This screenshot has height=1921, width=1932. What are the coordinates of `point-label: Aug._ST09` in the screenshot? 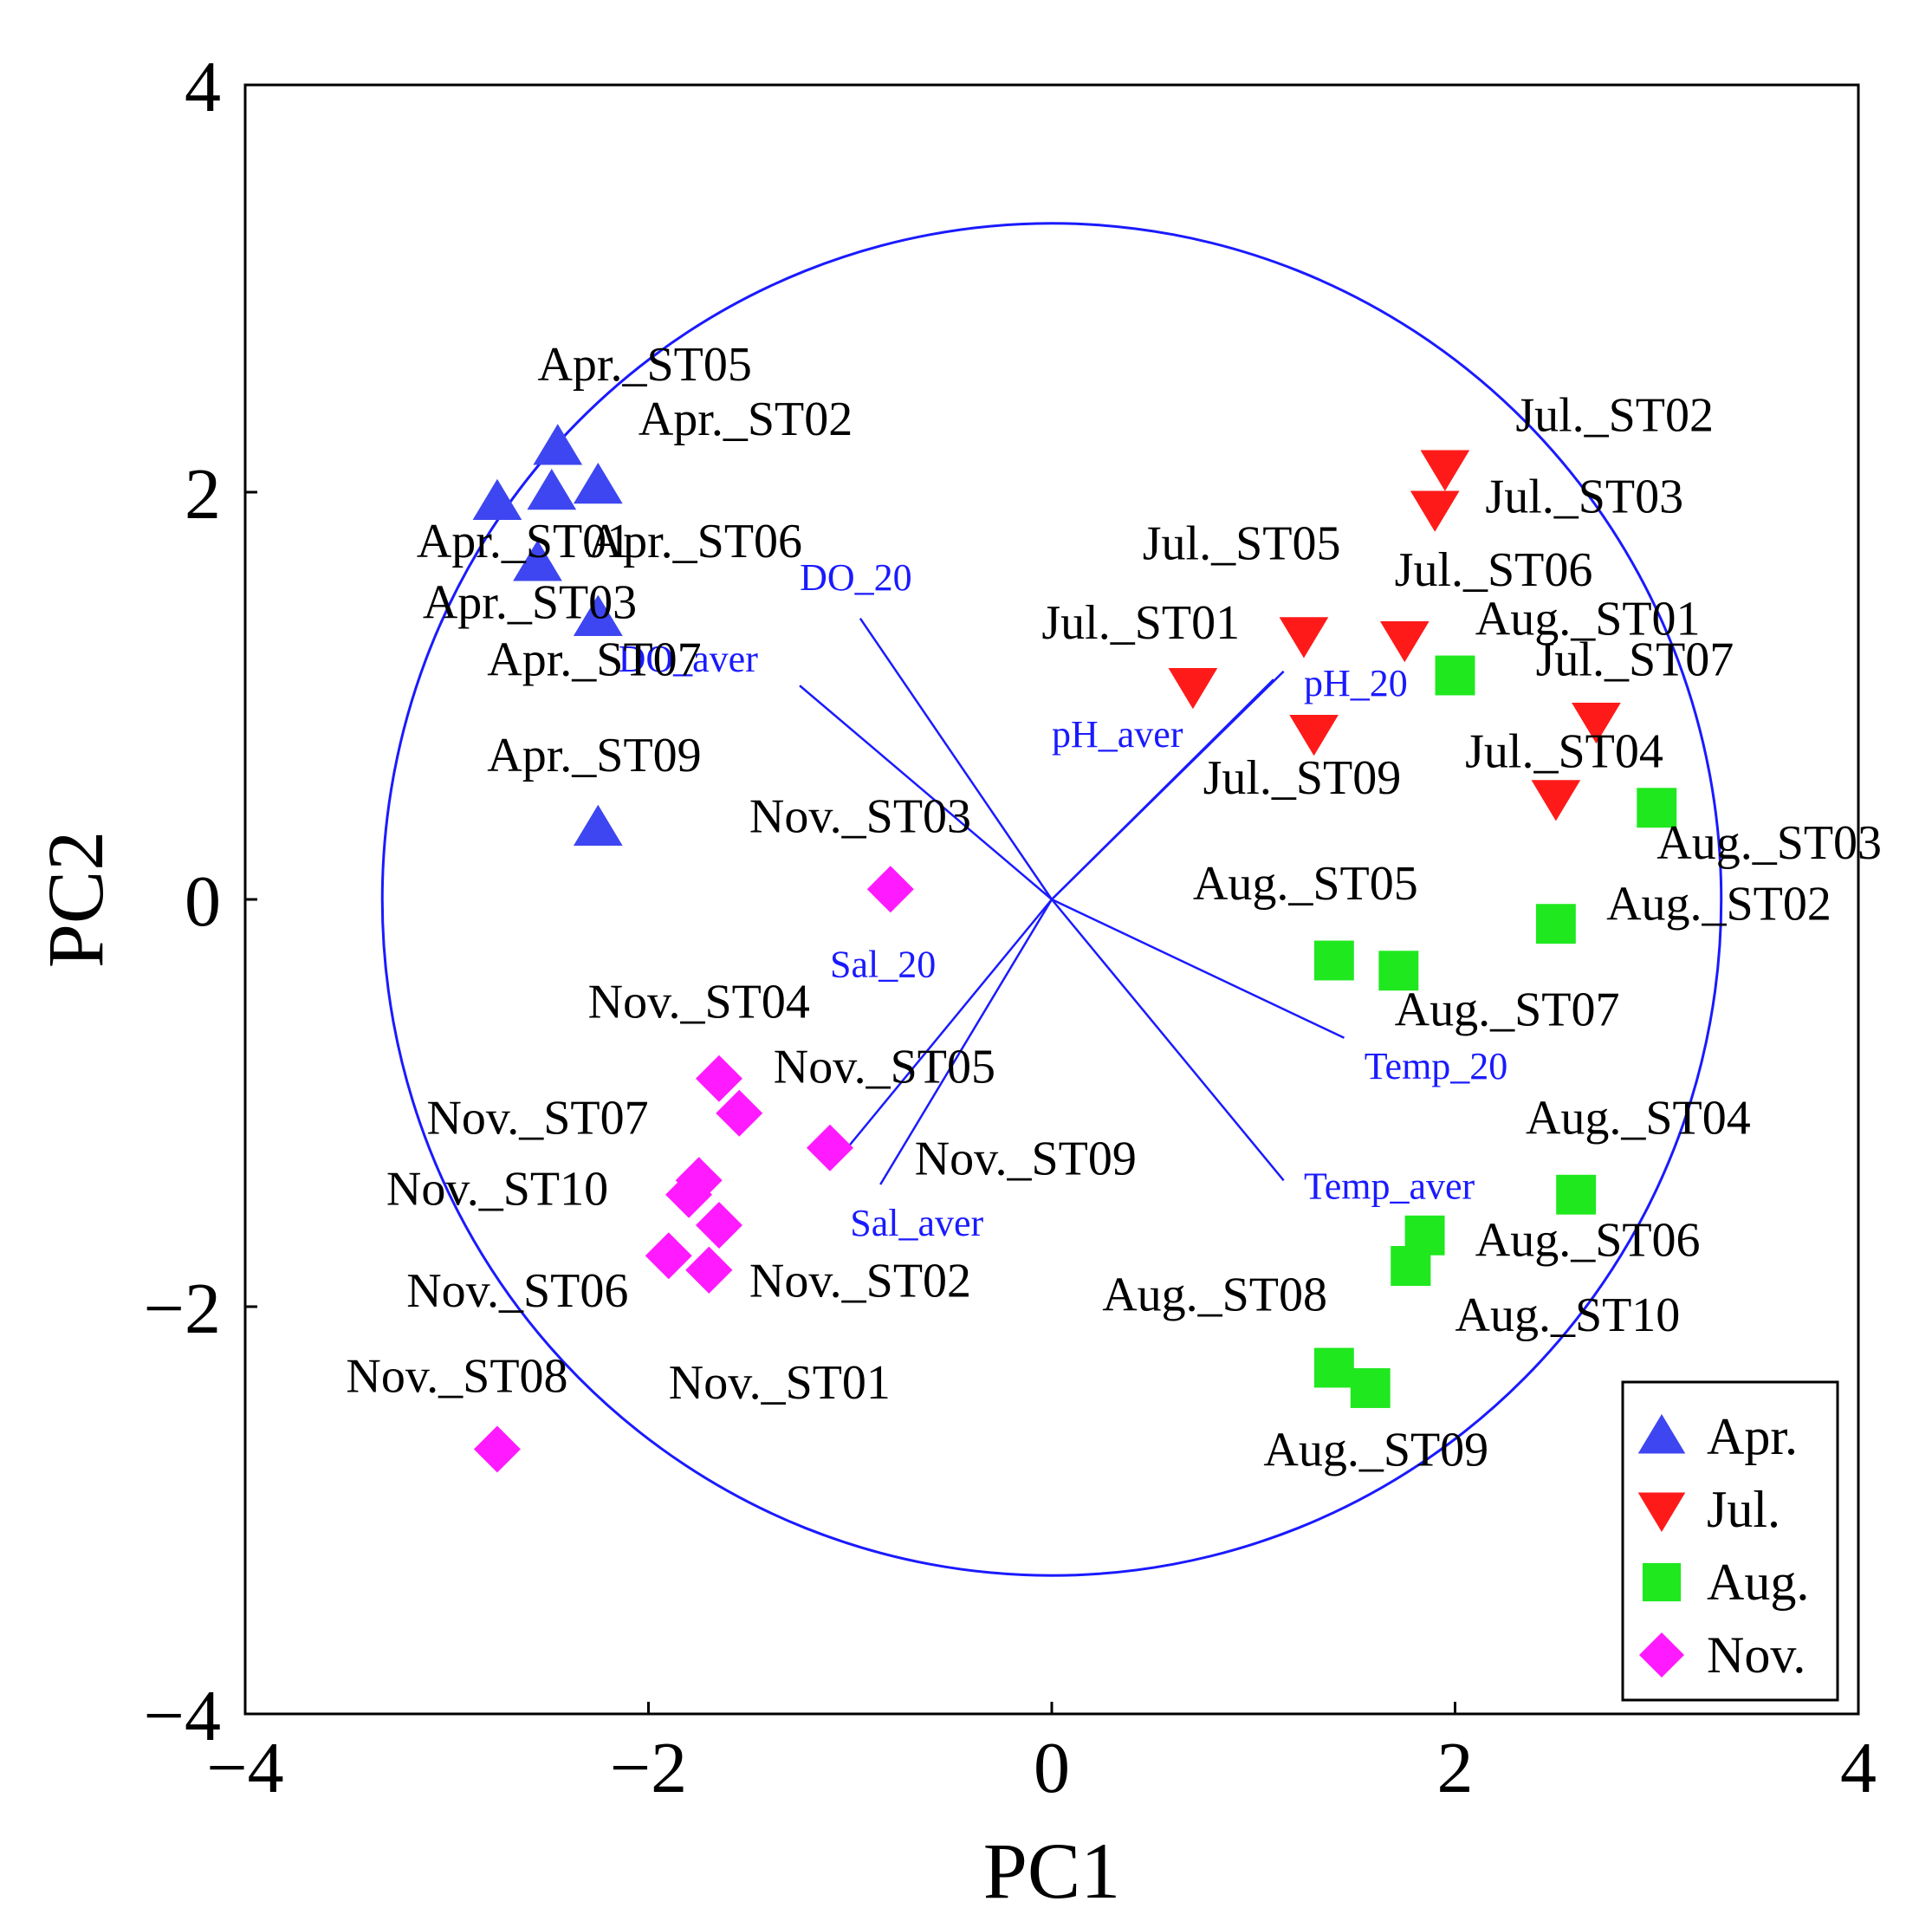 It's located at (1376, 1450).